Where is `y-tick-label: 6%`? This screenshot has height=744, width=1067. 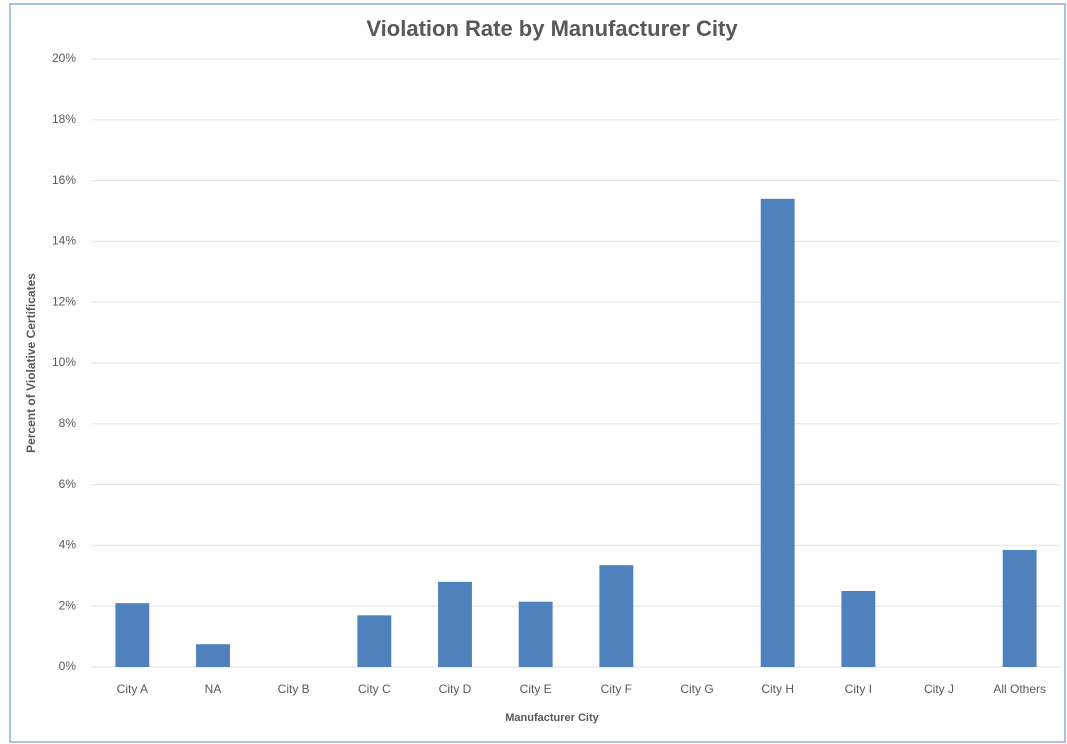 y-tick-label: 6% is located at coordinates (68, 484).